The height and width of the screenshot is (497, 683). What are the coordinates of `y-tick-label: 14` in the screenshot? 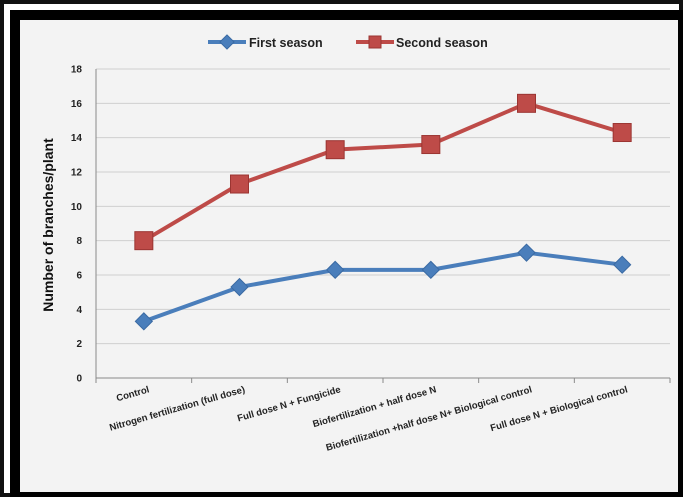 It's located at (77, 138).